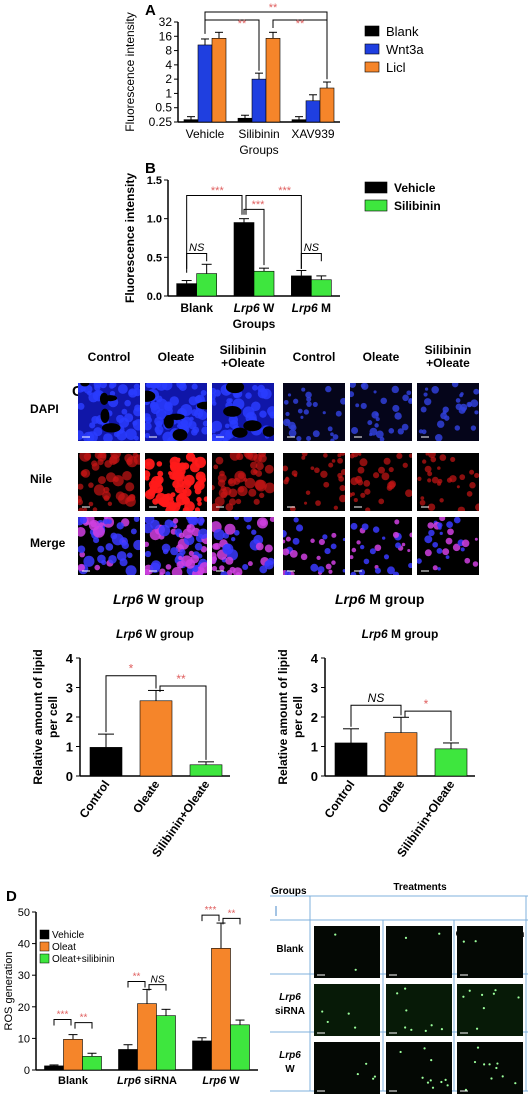 The image size is (530, 1111). What do you see at coordinates (147, 1081) in the screenshot?
I see `x-tick-label: Lrp6 siRNA` at bounding box center [147, 1081].